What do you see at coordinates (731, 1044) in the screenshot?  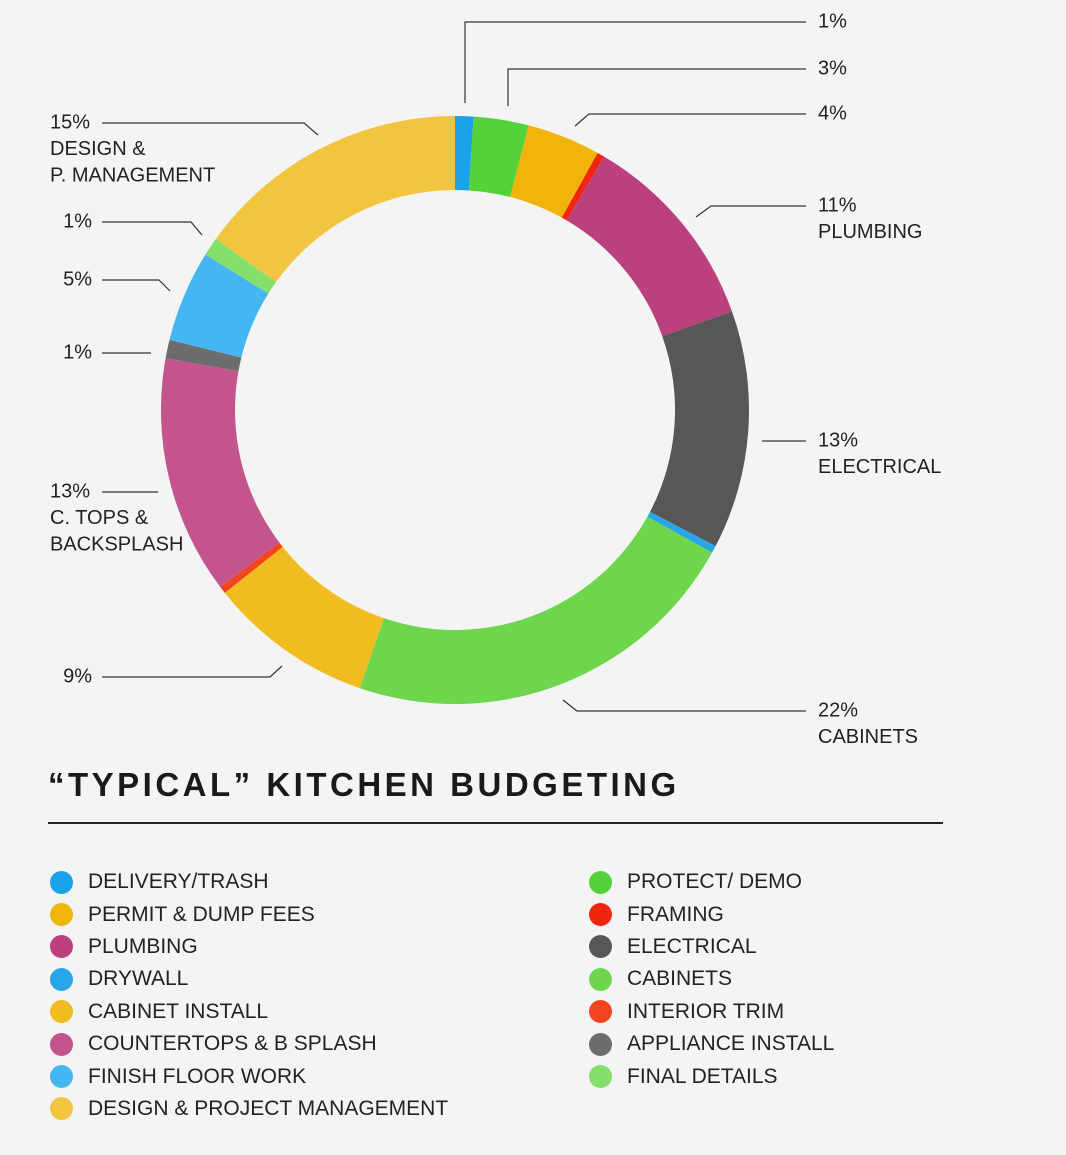 I see `legend-label: APPLIANCE INSTALL` at bounding box center [731, 1044].